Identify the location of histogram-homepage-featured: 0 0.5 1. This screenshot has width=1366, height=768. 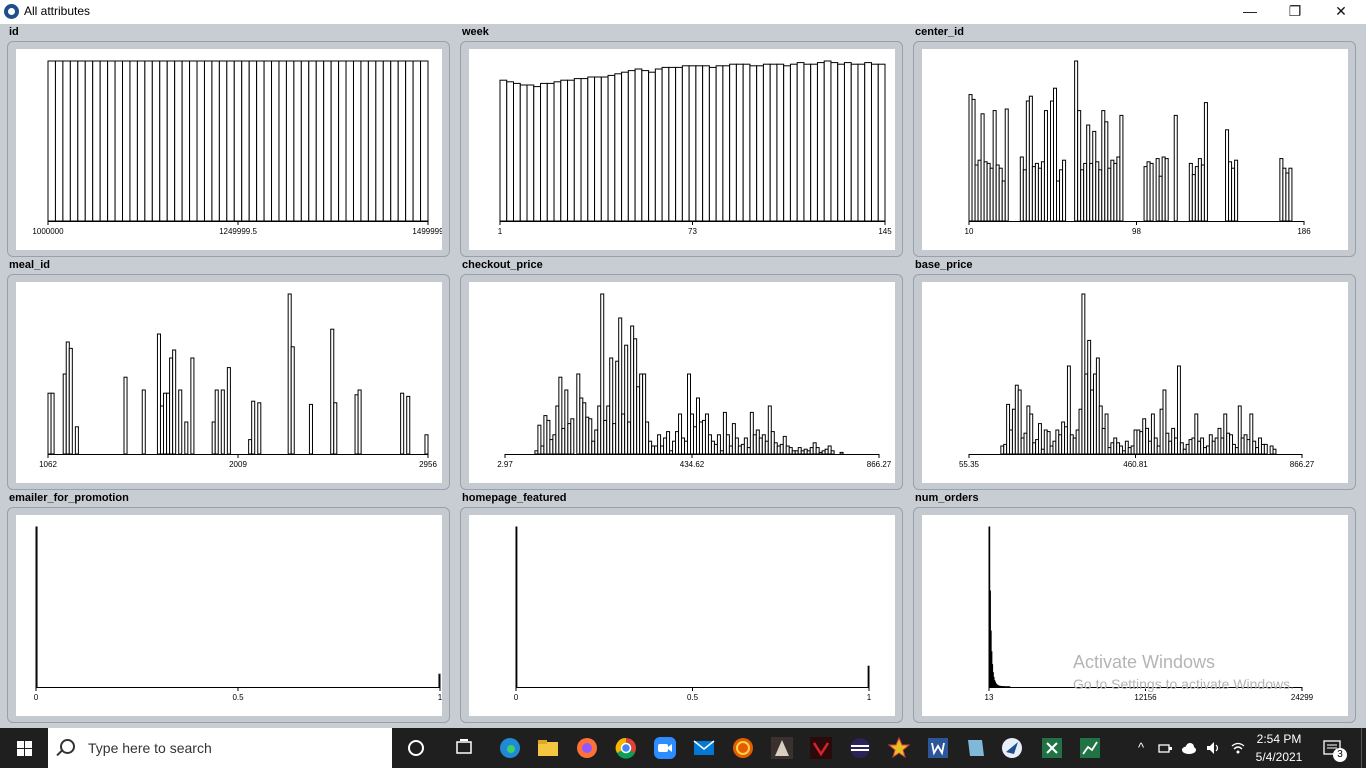
(693, 614).